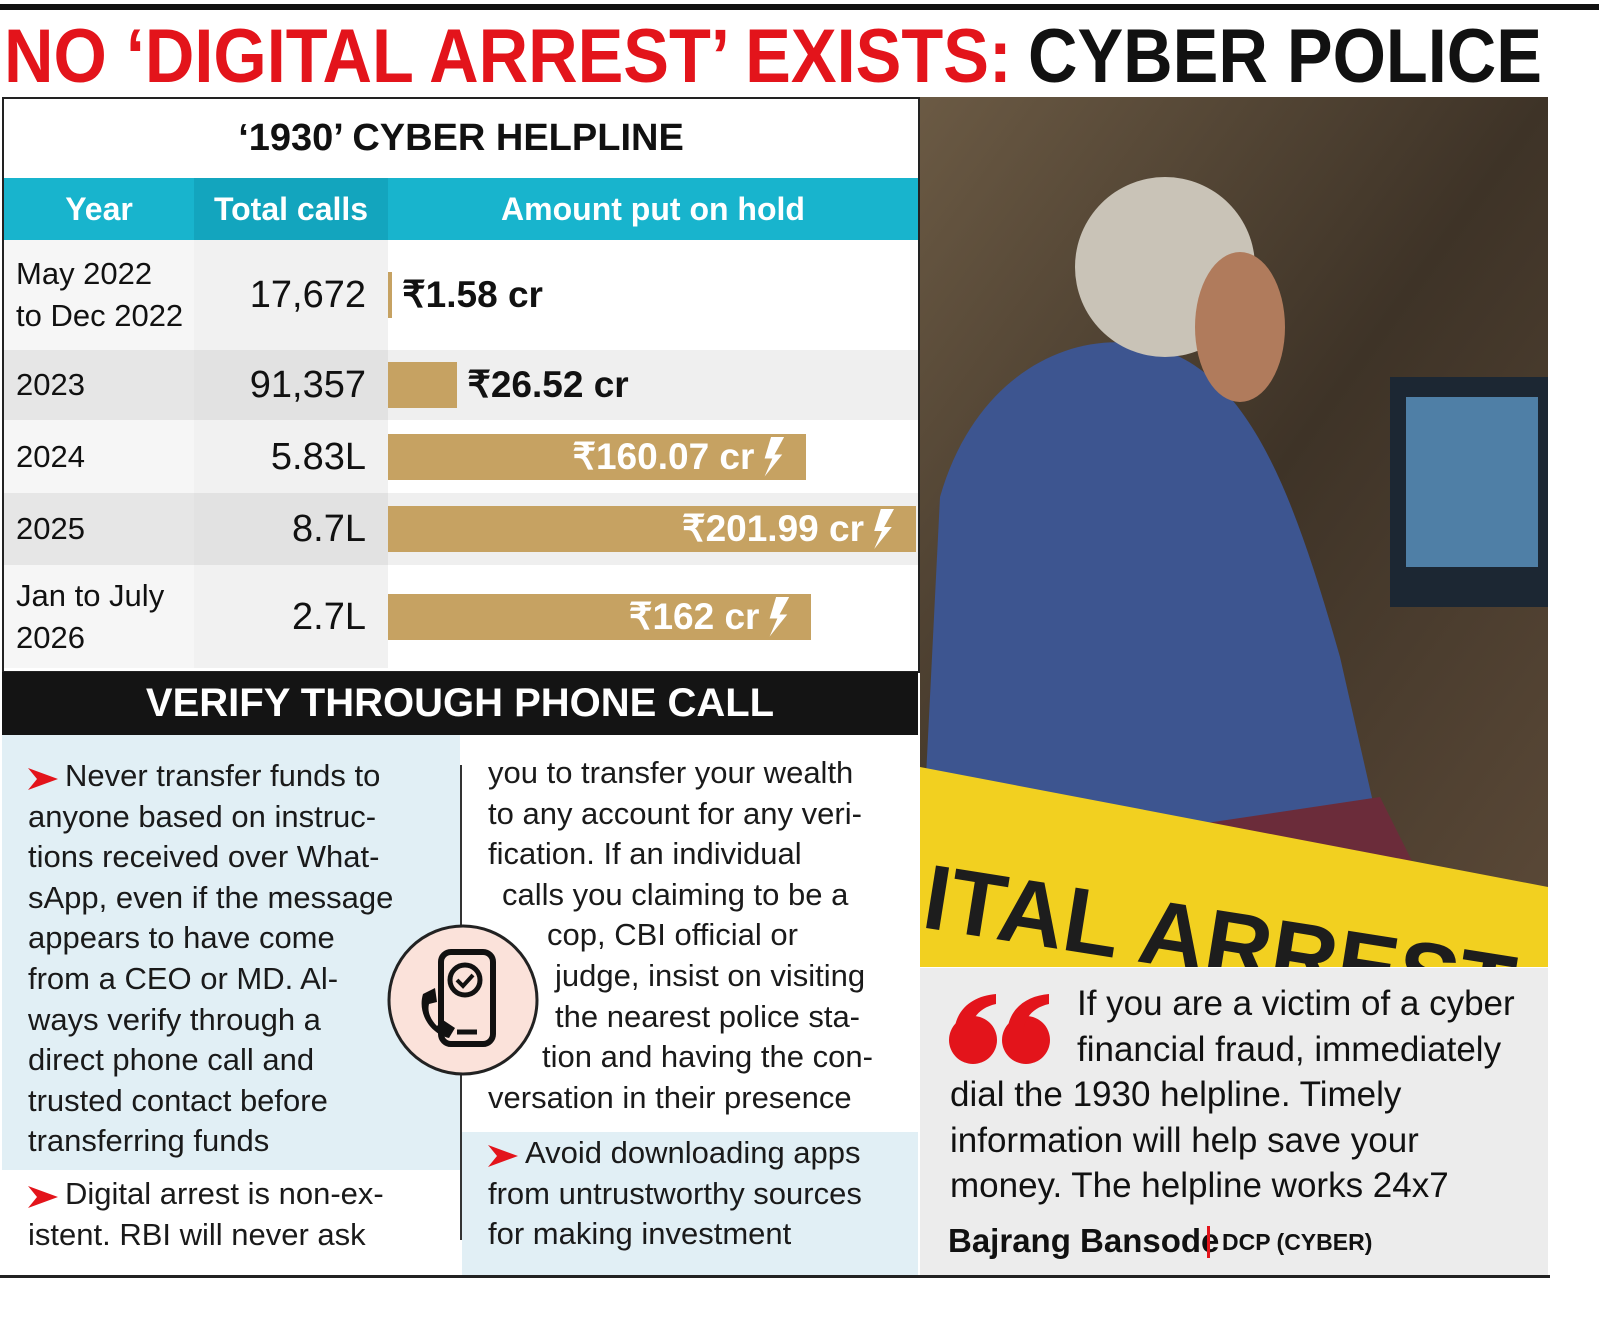 The height and width of the screenshot is (1319, 1599). Describe the element at coordinates (329, 529) in the screenshot. I see `calls-cell: 8.7L` at that location.